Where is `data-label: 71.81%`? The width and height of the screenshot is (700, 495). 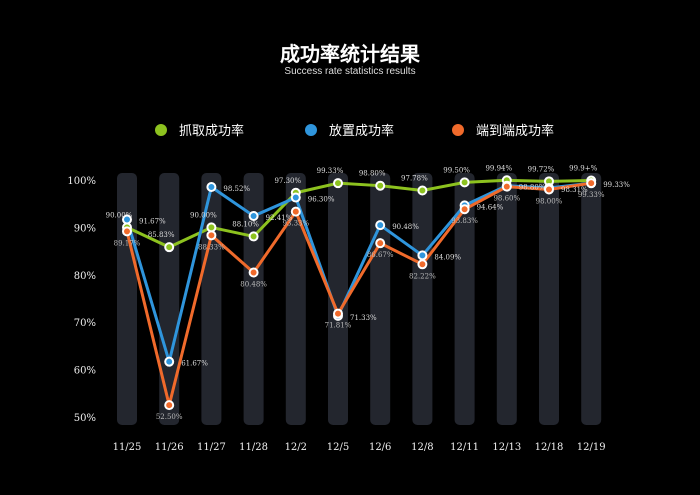 data-label: 71.81% is located at coordinates (338, 326).